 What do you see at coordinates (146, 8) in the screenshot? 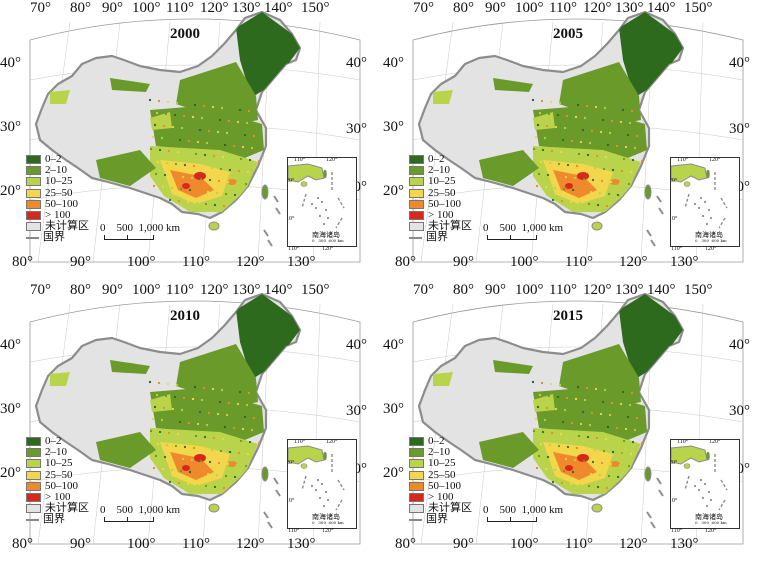
I see `top-longitude-label: 100°` at bounding box center [146, 8].